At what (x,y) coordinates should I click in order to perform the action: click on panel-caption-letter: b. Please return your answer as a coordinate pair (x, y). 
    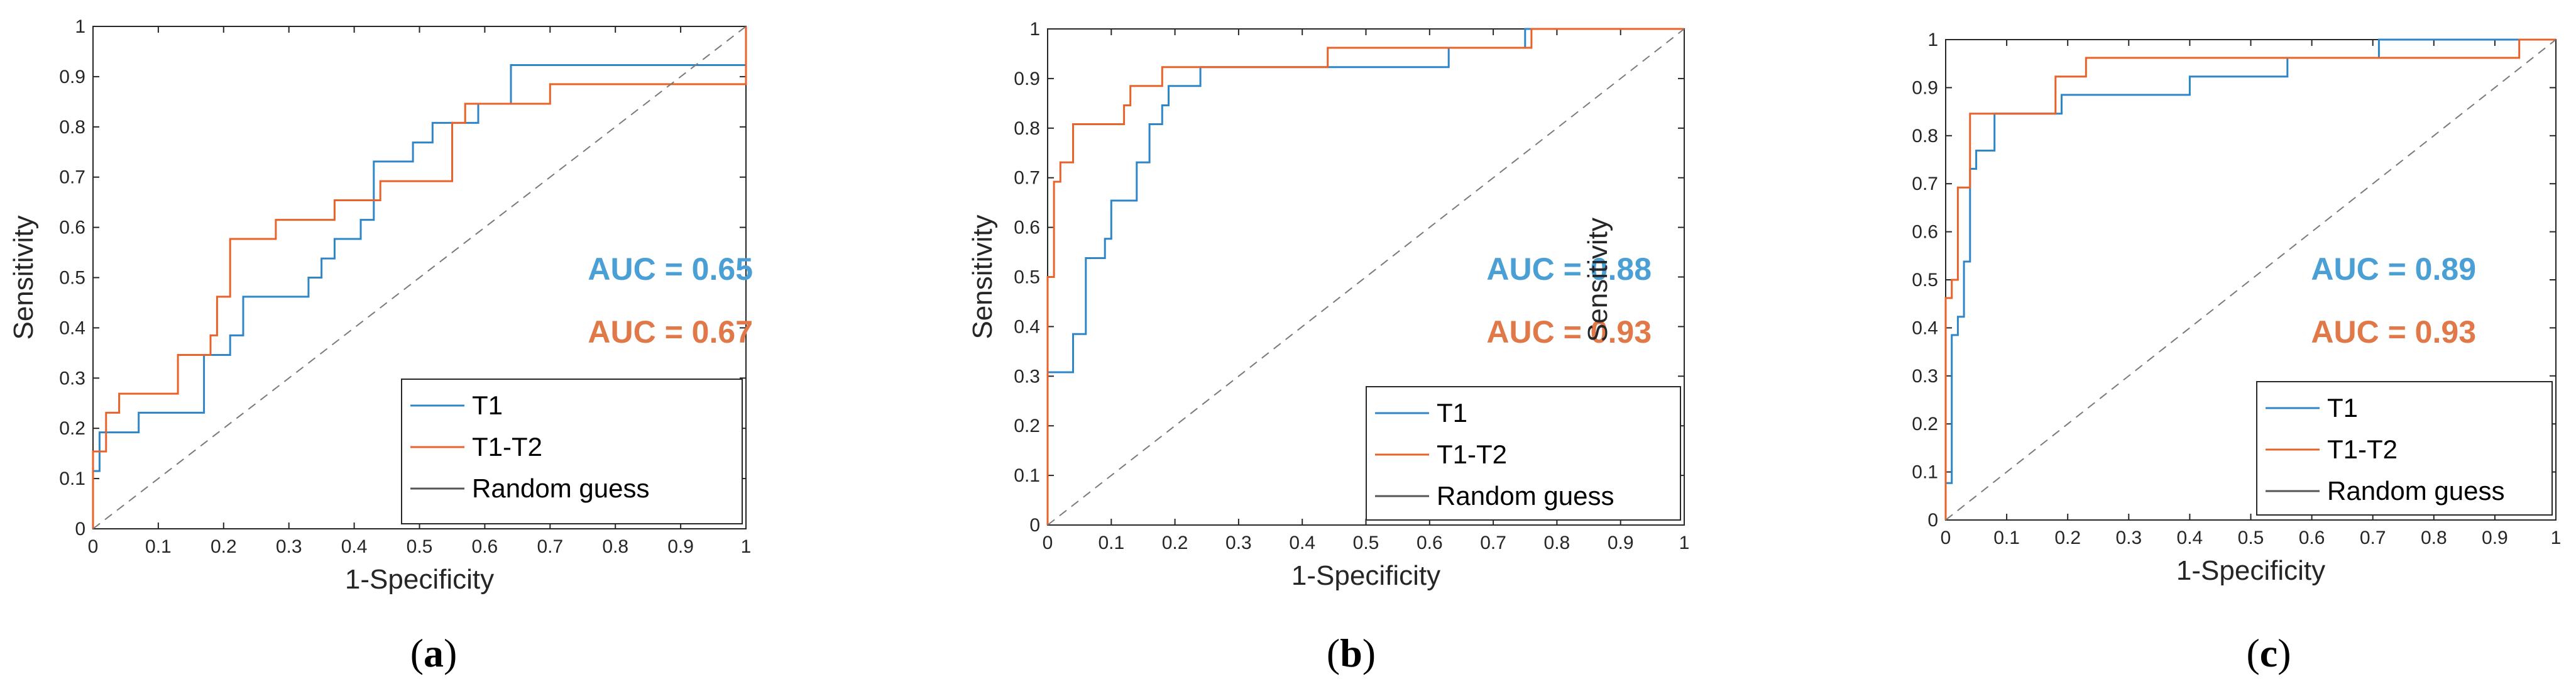
    Looking at the image, I should click on (1351, 653).